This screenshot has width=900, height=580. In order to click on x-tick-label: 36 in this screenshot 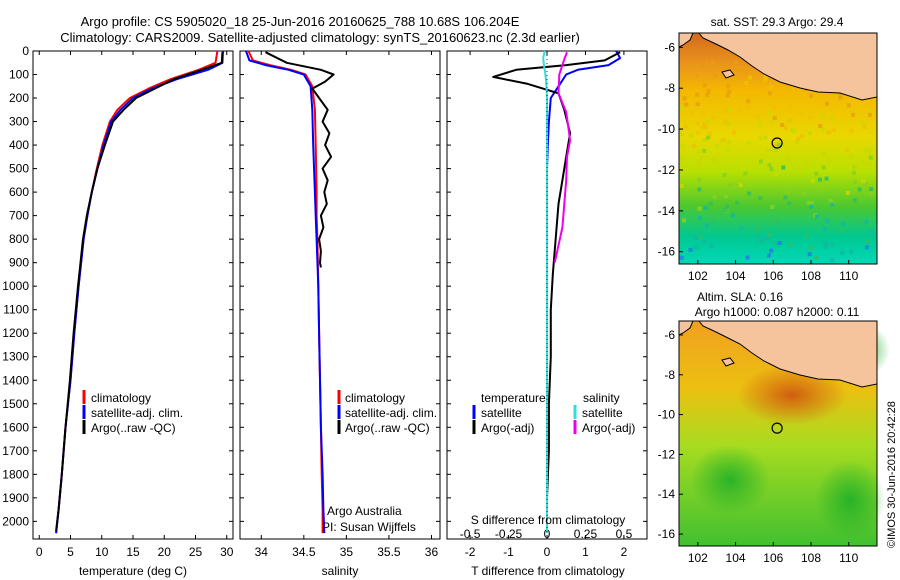, I will do `click(432, 552)`.